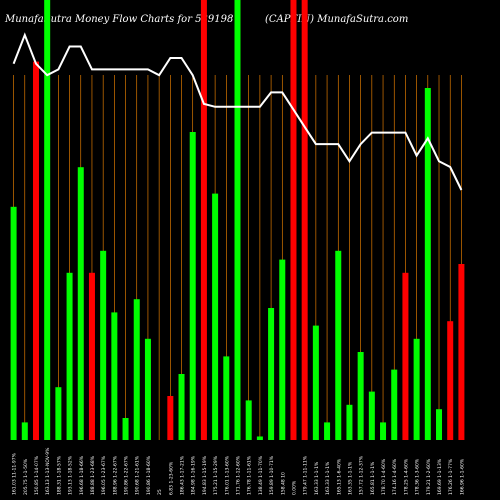  Describe the element at coordinates (272, 475) in the screenshot. I see `x-tick-label: 159.89 1-10-71%` at that location.